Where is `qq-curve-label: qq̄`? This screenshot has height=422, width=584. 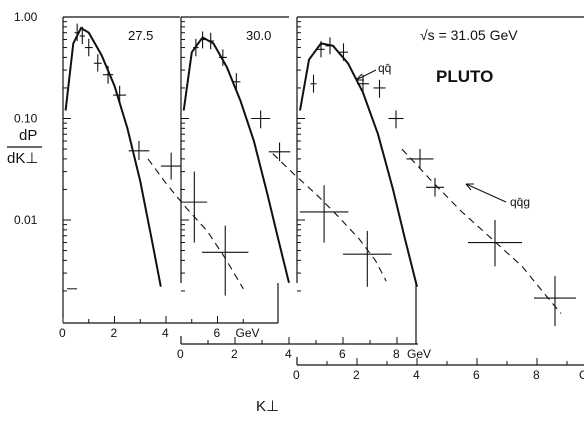 qq-curve-label: qq̄ is located at coordinates (384, 68).